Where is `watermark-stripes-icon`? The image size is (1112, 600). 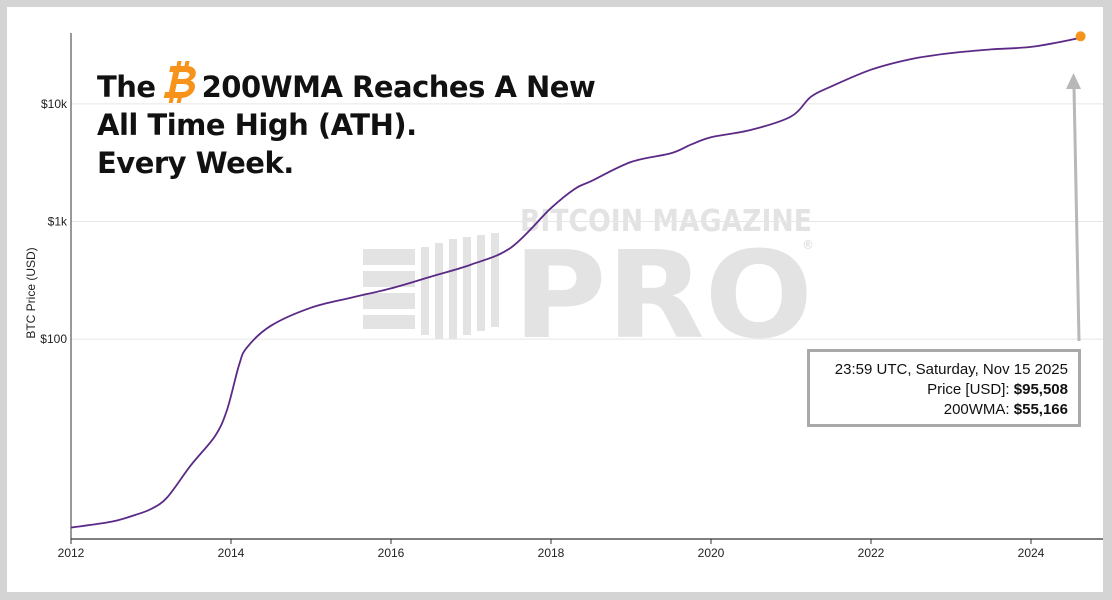
watermark-stripes-icon is located at coordinates (431, 286).